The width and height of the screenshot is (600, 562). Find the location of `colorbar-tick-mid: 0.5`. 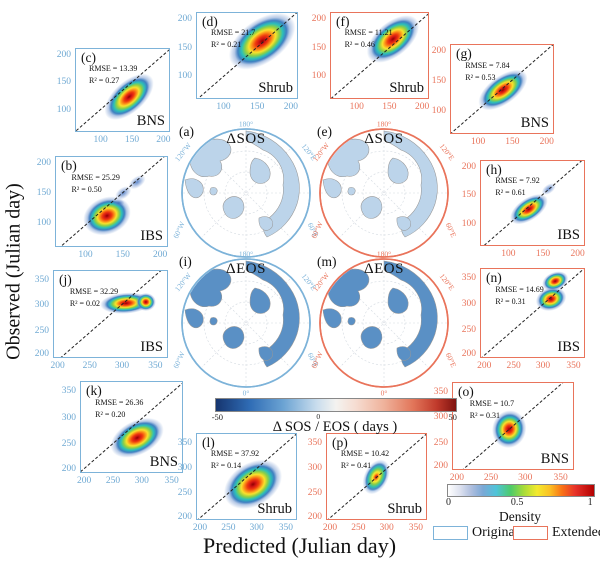

colorbar-tick-mid: 0.5 is located at coordinates (517, 502).